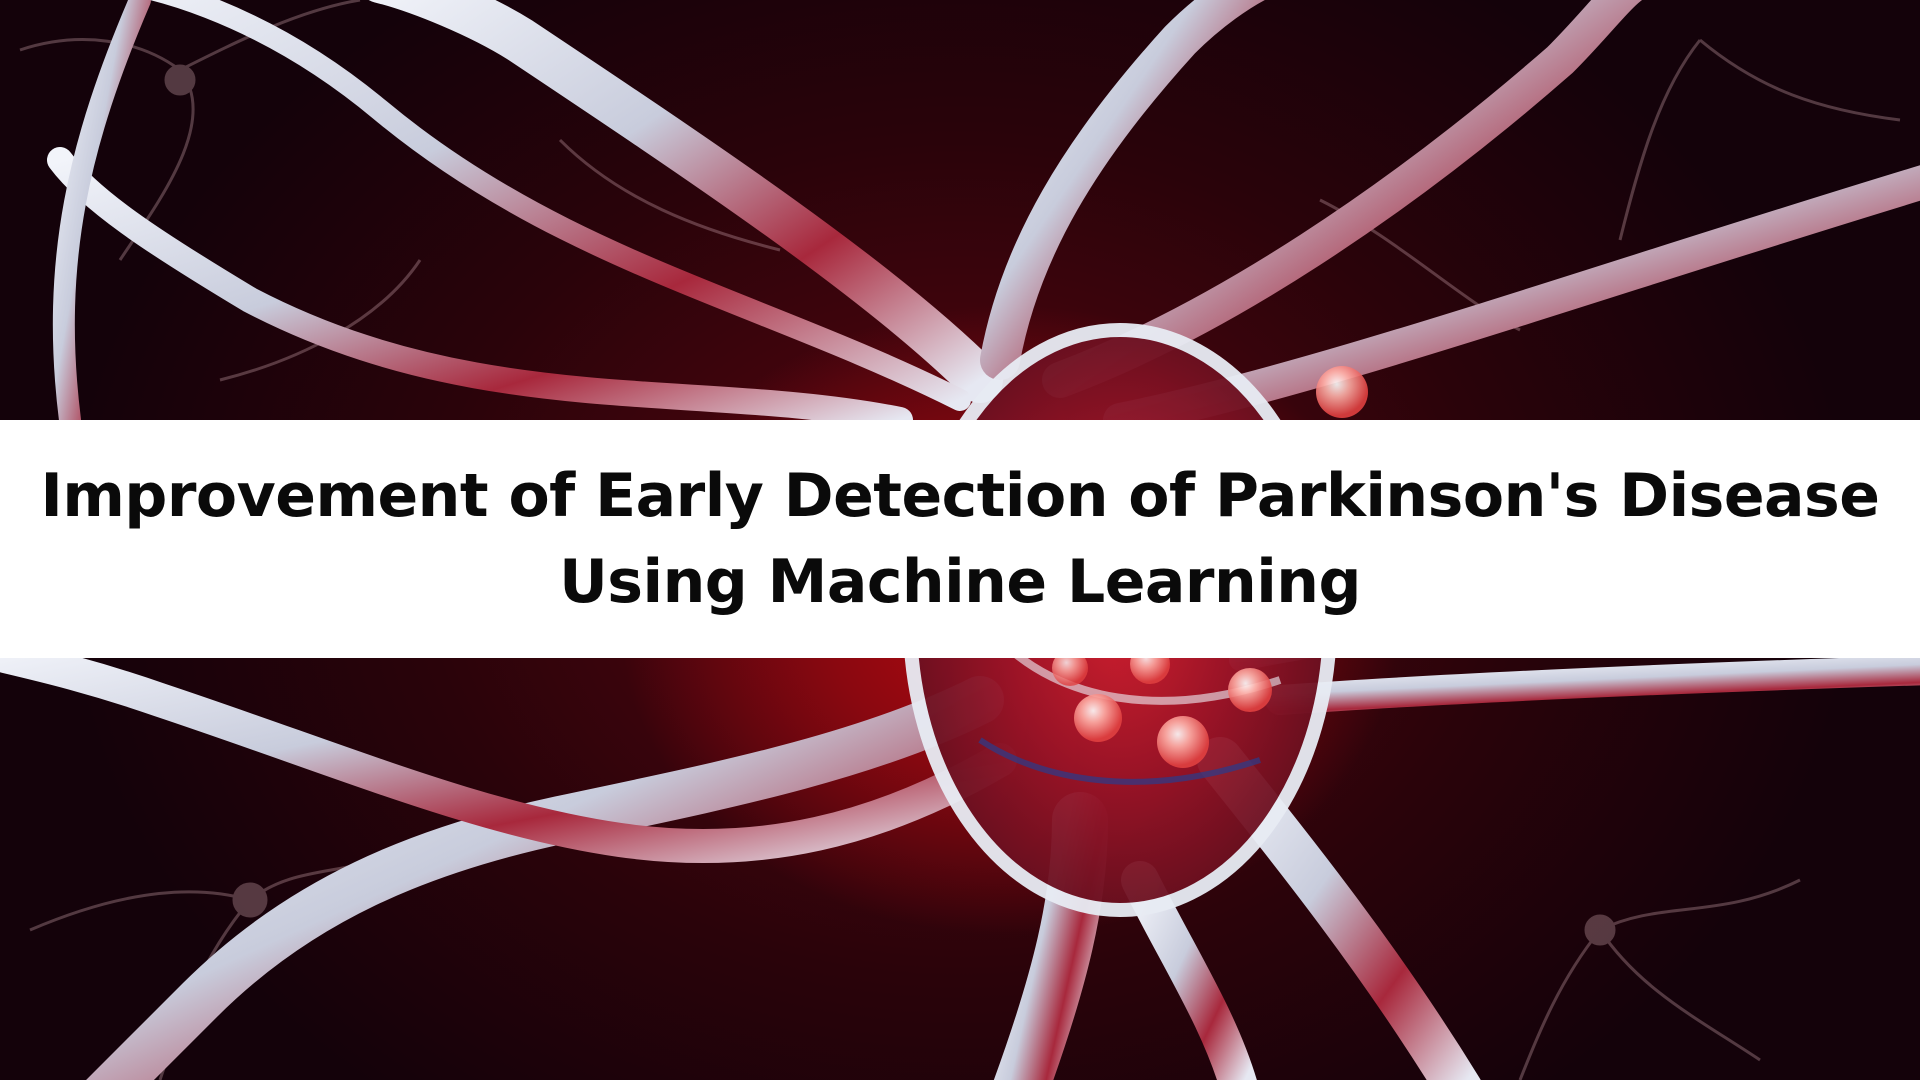  I want to click on title-line-2: Using Machine Learning, so click(960, 582).